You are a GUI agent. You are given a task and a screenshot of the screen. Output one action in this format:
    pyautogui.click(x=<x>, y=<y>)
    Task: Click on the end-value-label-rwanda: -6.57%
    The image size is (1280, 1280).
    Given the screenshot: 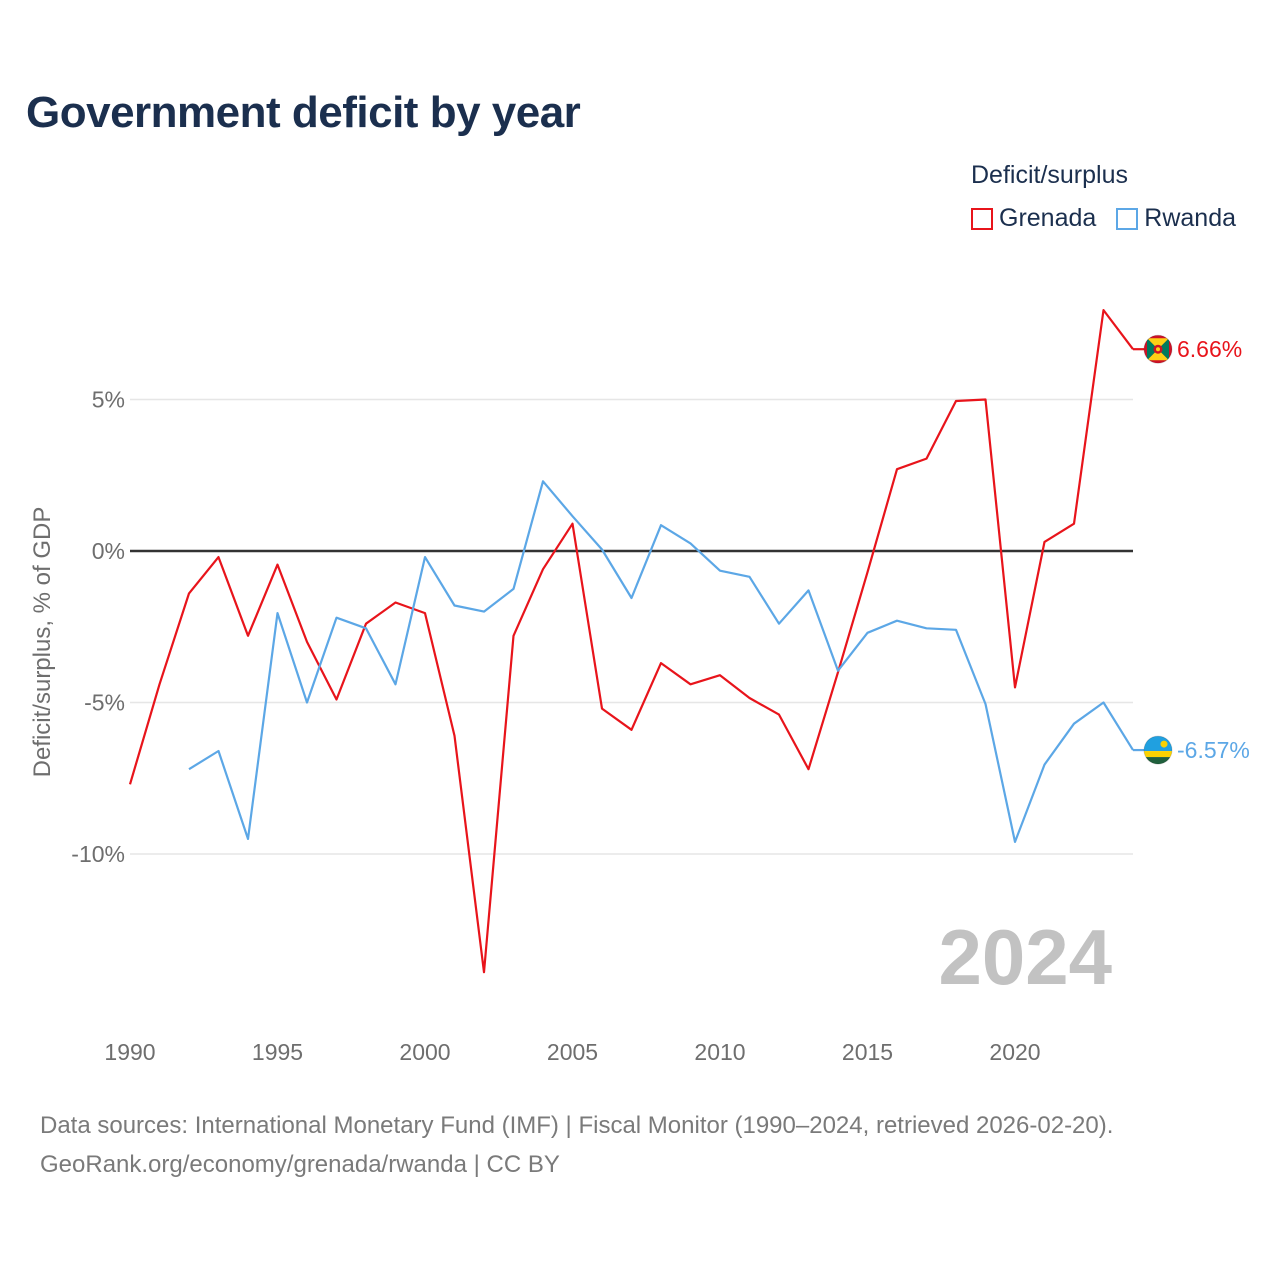 What is the action you would take?
    pyautogui.click(x=1213, y=750)
    